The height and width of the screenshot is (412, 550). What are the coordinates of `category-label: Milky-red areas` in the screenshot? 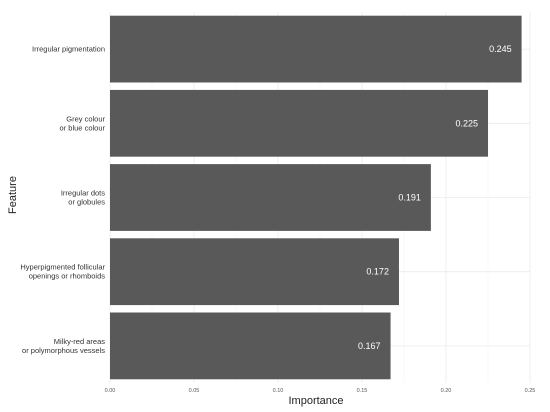 It's located at (80, 341).